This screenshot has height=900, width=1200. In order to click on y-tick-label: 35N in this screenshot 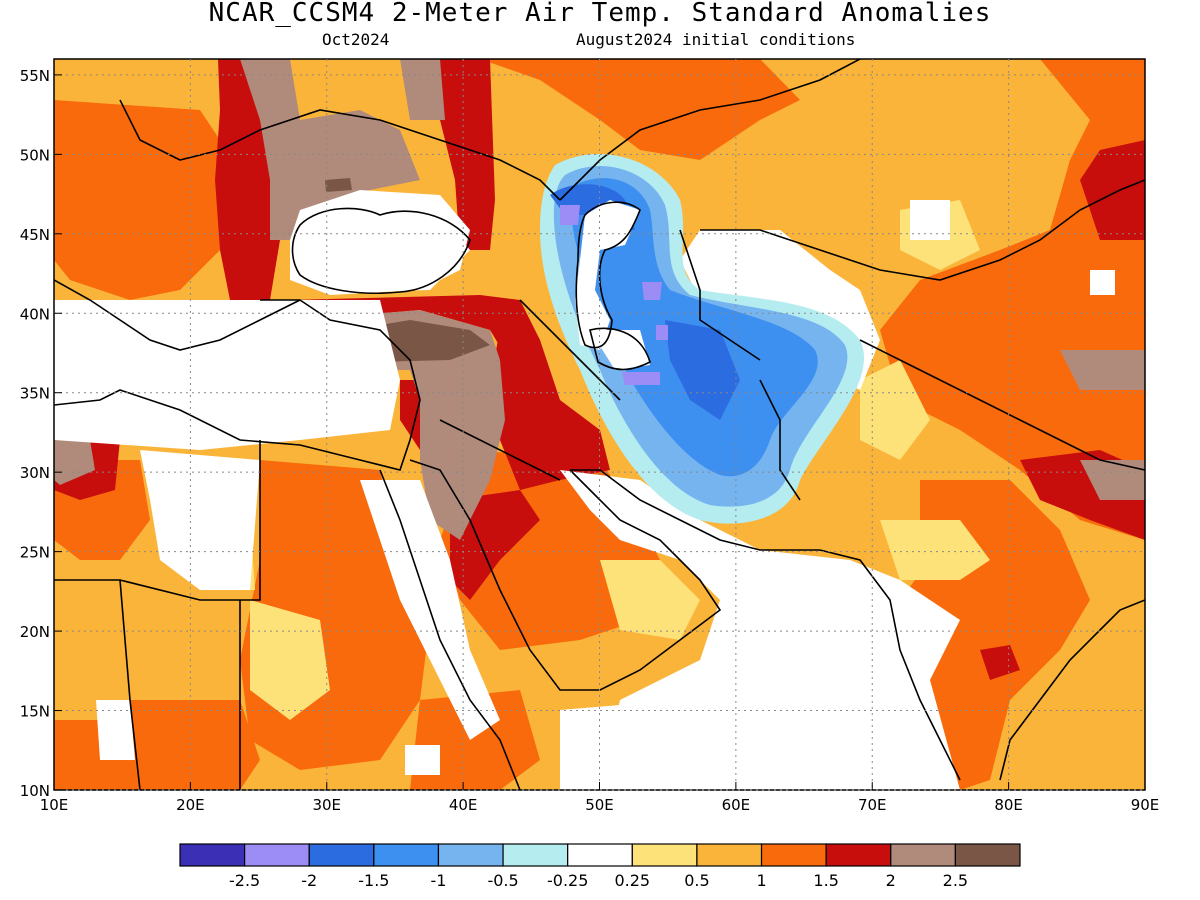, I will do `click(35, 394)`.